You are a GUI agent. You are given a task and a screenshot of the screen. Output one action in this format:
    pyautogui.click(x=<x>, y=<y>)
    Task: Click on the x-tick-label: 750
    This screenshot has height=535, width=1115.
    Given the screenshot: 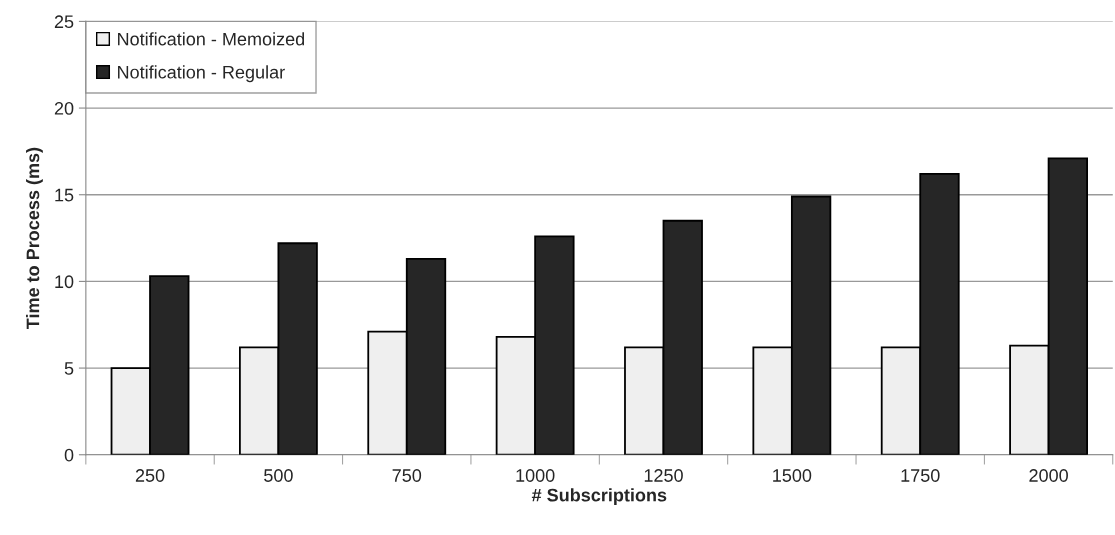 What is the action you would take?
    pyautogui.click(x=407, y=475)
    